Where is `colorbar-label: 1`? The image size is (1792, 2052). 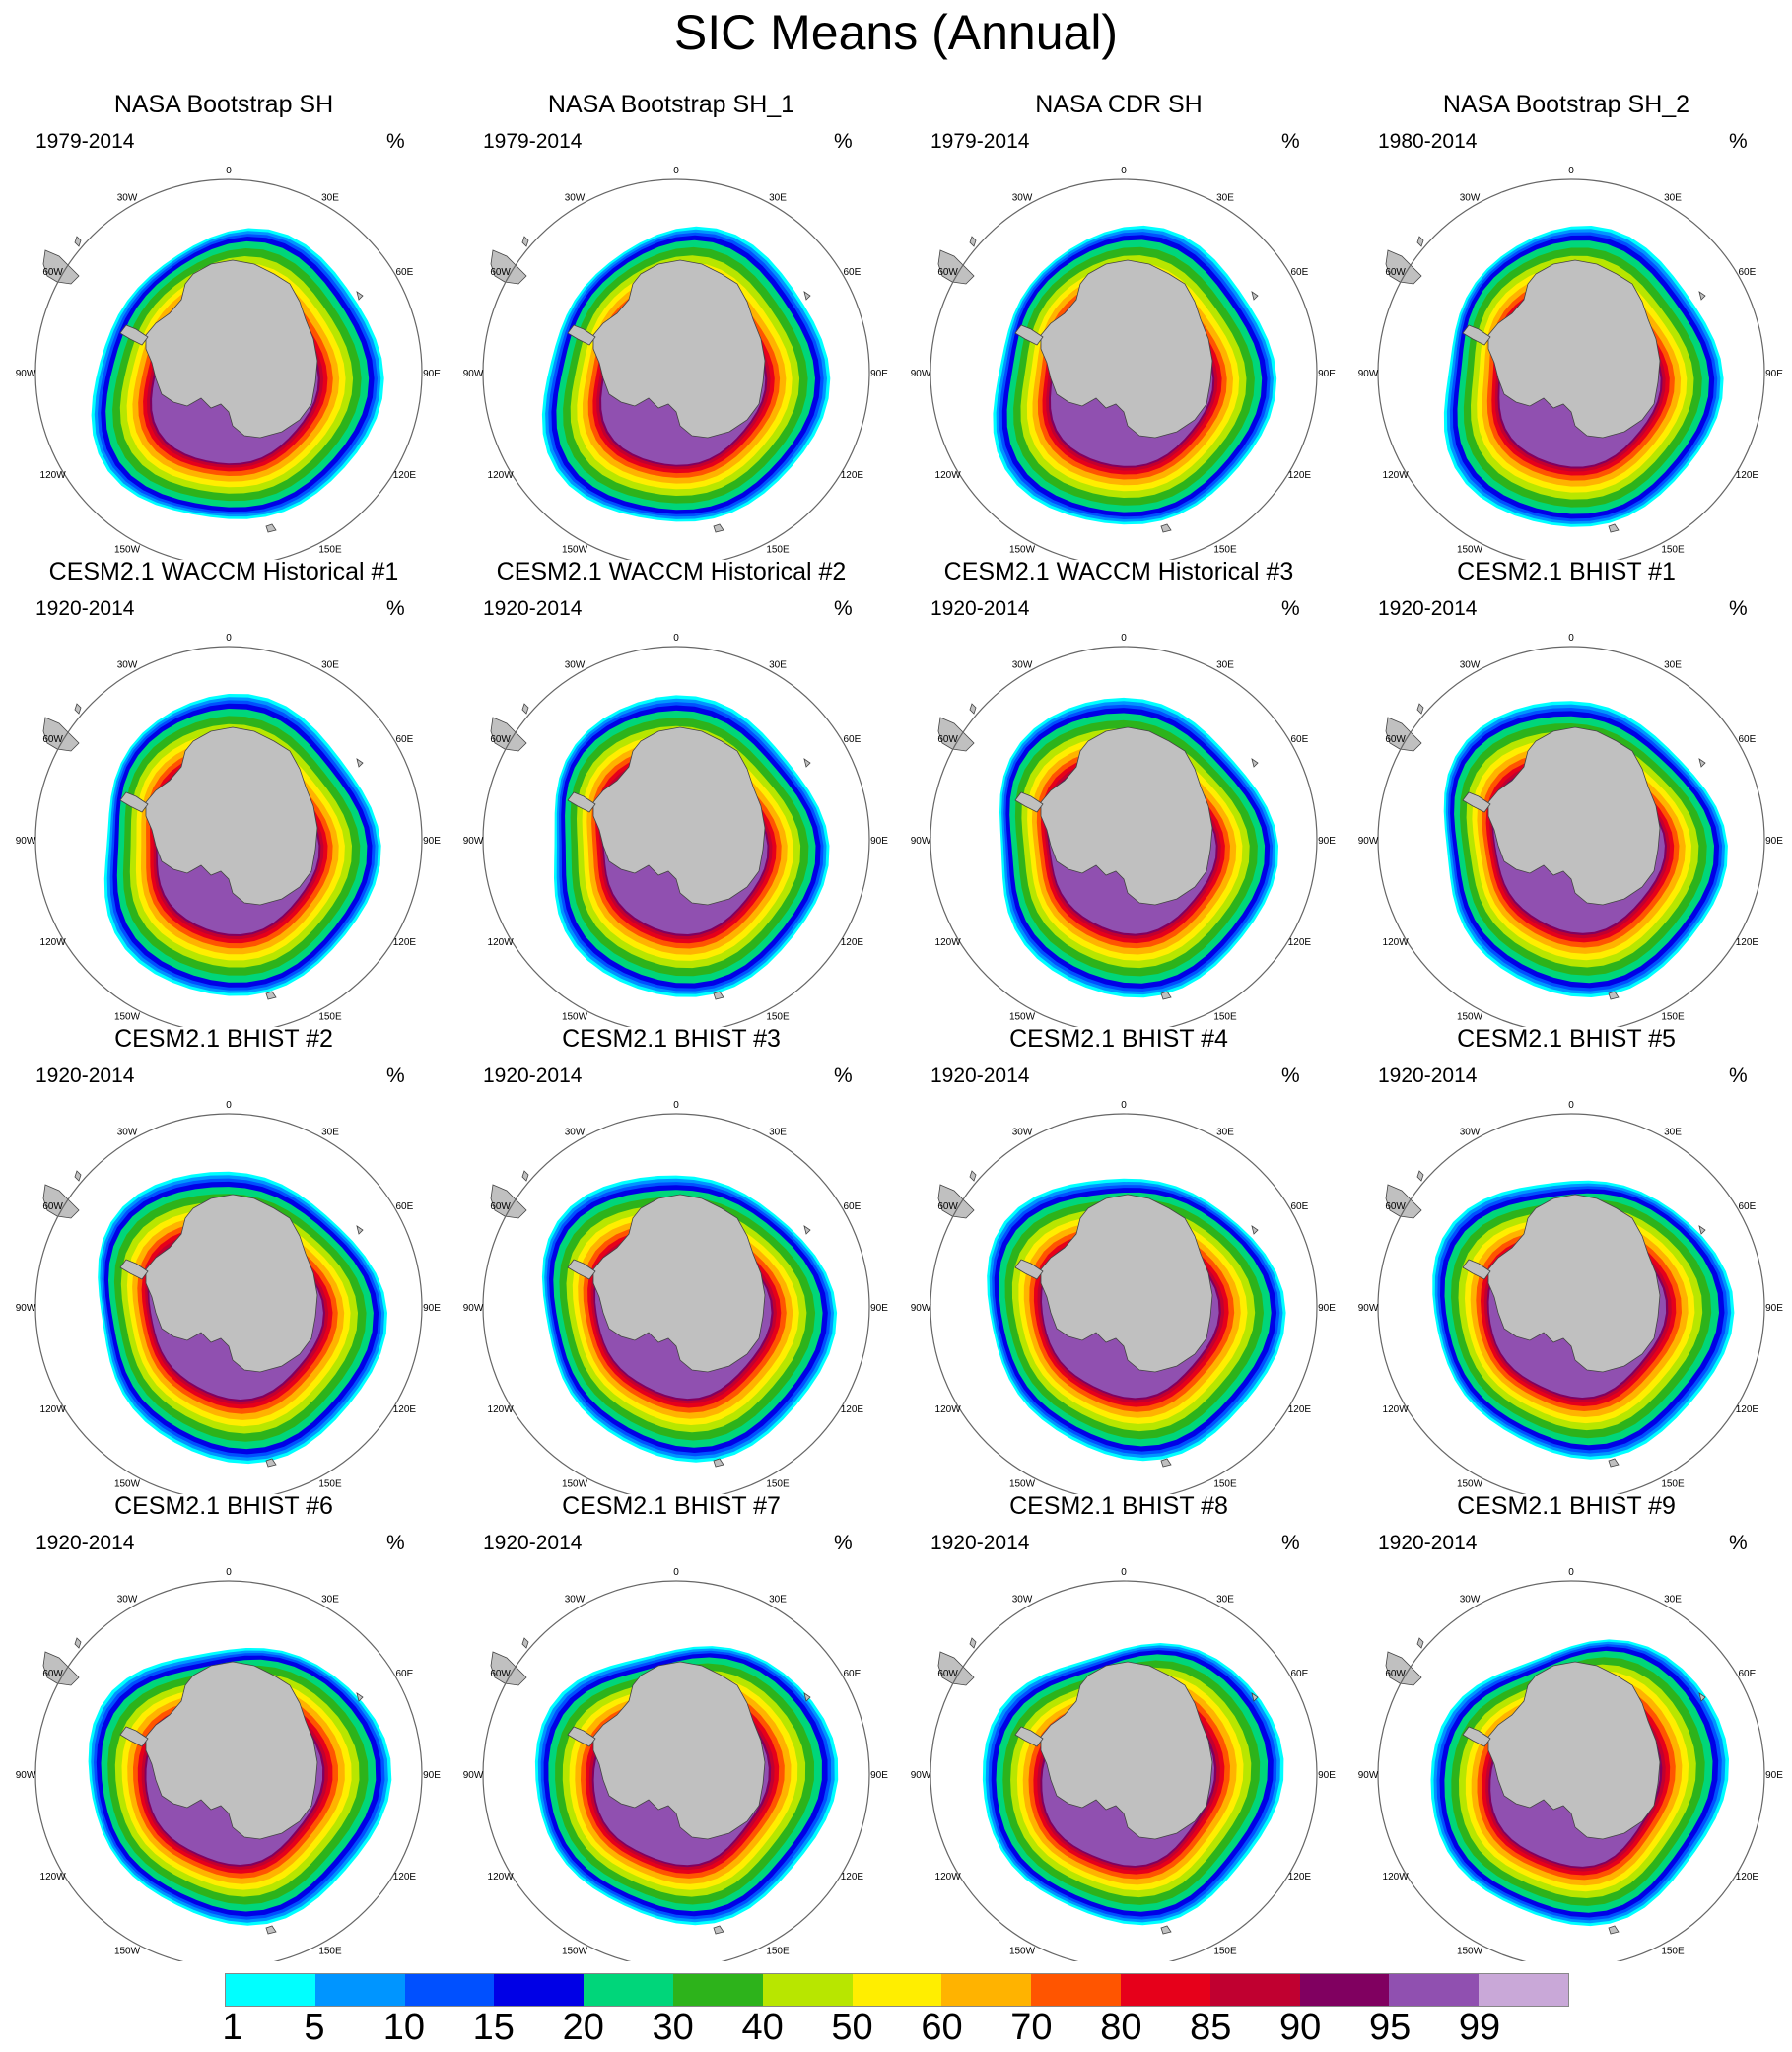
colorbar-label: 1 is located at coordinates (232, 2027).